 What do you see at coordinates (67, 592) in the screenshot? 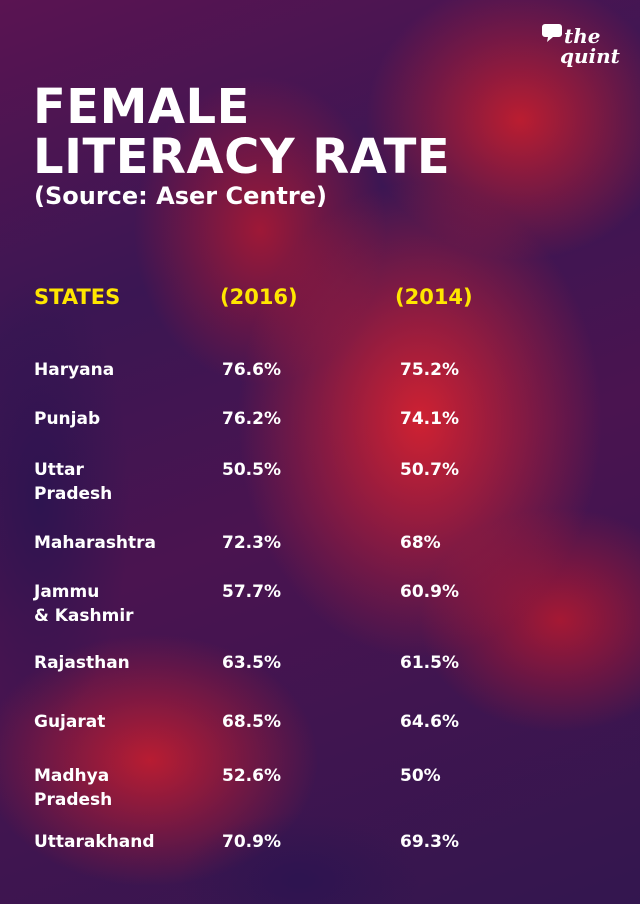
I see `state-name-line: Jammu` at bounding box center [67, 592].